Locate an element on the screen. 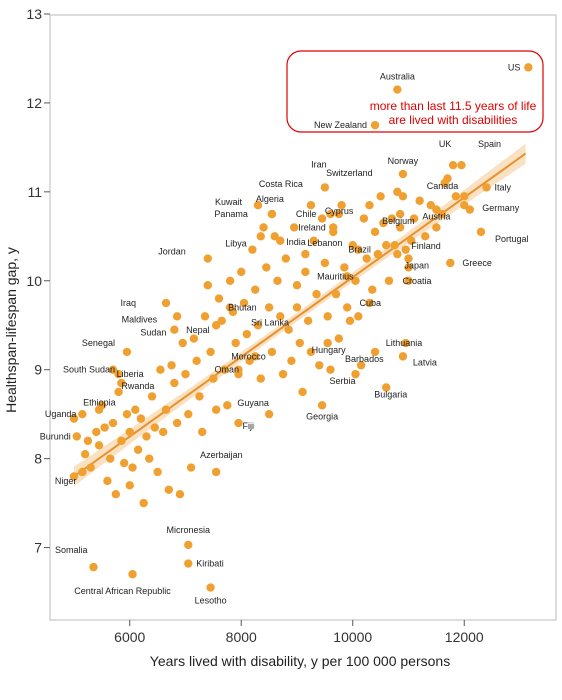  point-label: Fiji is located at coordinates (248, 426).